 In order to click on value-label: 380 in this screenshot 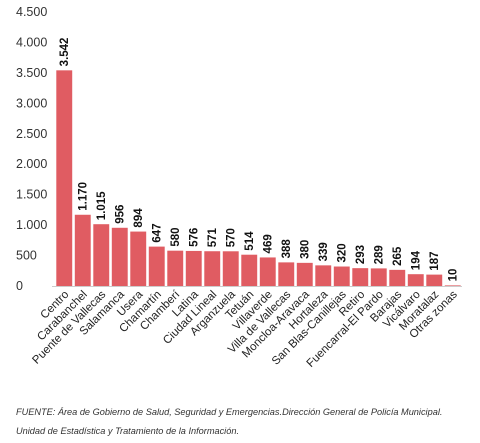, I will do `click(306, 249)`.